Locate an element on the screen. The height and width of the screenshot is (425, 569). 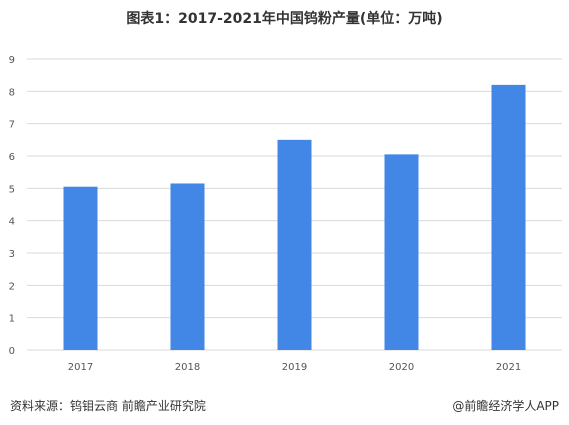
x-tick-label: 2019 is located at coordinates (294, 367).